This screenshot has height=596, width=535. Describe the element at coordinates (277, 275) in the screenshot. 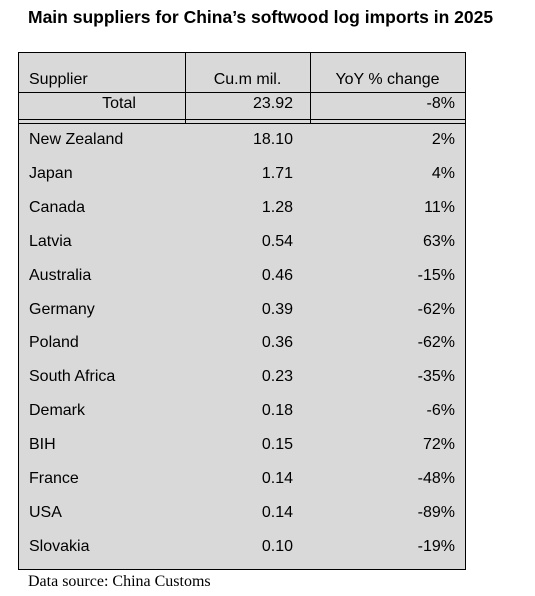

I see `volume: 0.46` at that location.